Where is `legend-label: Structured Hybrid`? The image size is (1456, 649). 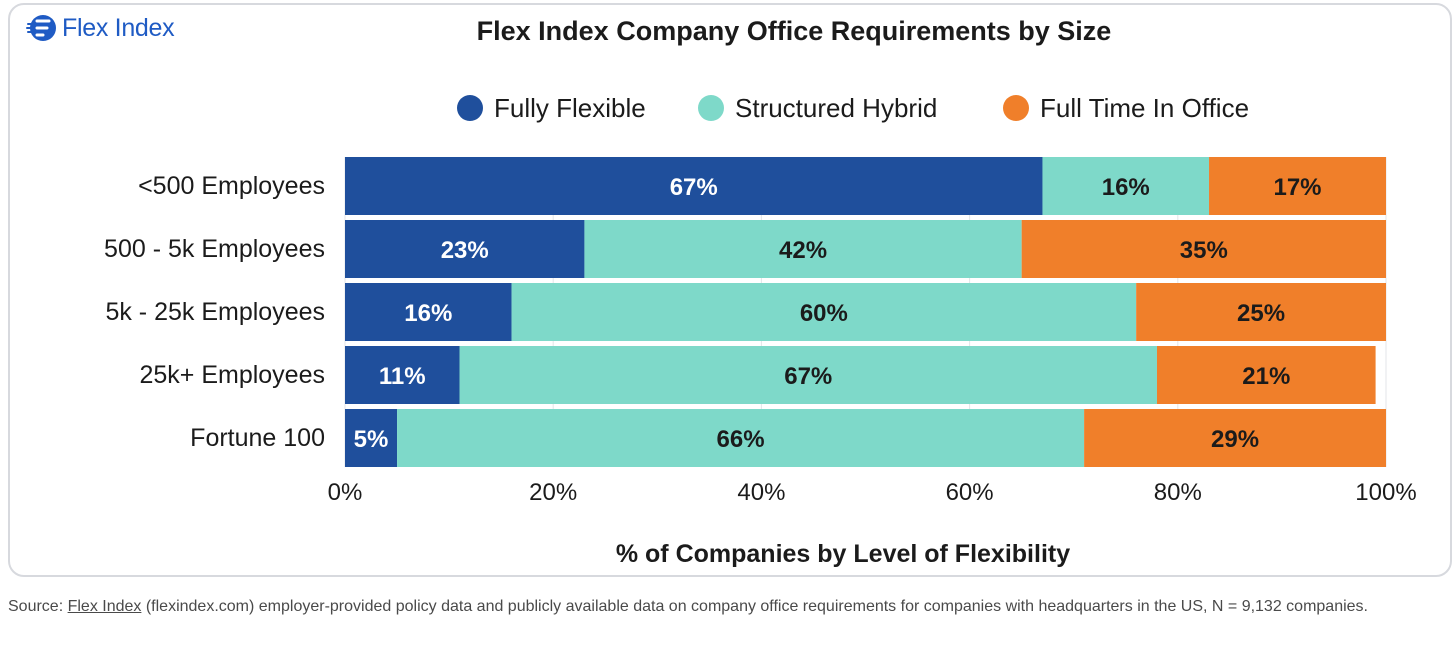 legend-label: Structured Hybrid is located at coordinates (836, 108).